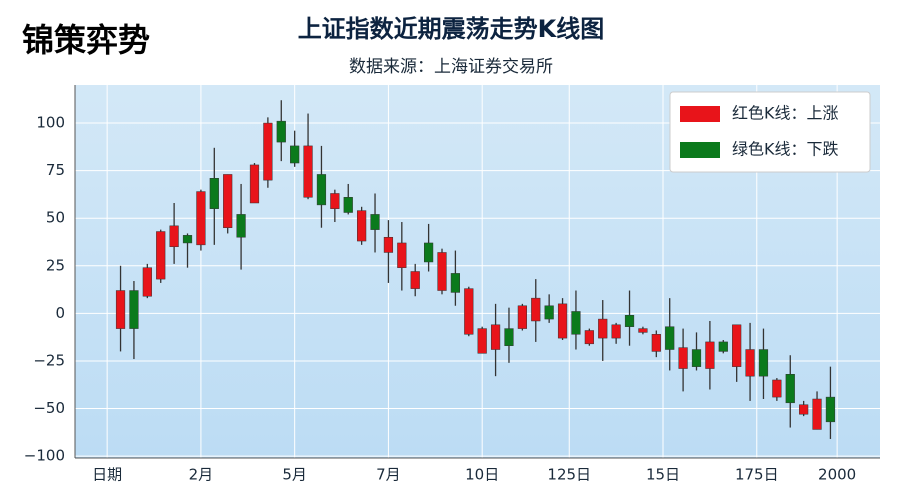 Image resolution: width=902 pixels, height=504 pixels. Describe the element at coordinates (451, 29) in the screenshot. I see `chart-title: 上证指数近期震荡走势K线图` at that location.